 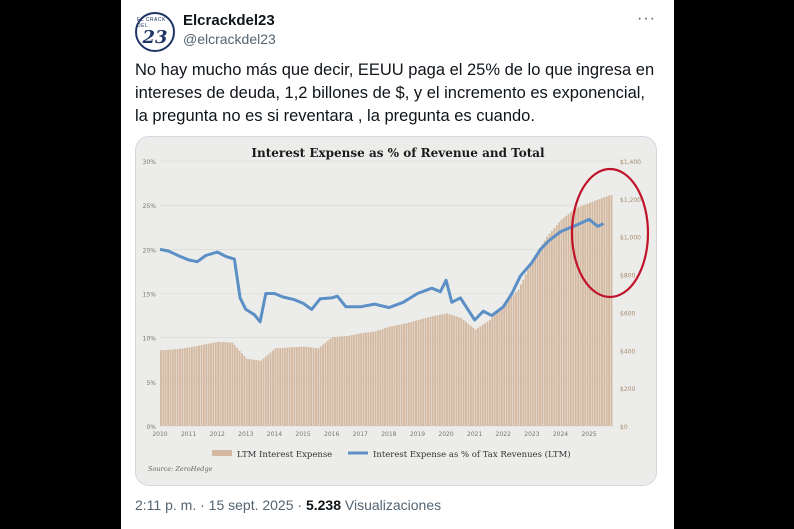 I want to click on legend-swatch-bar, so click(x=222, y=453).